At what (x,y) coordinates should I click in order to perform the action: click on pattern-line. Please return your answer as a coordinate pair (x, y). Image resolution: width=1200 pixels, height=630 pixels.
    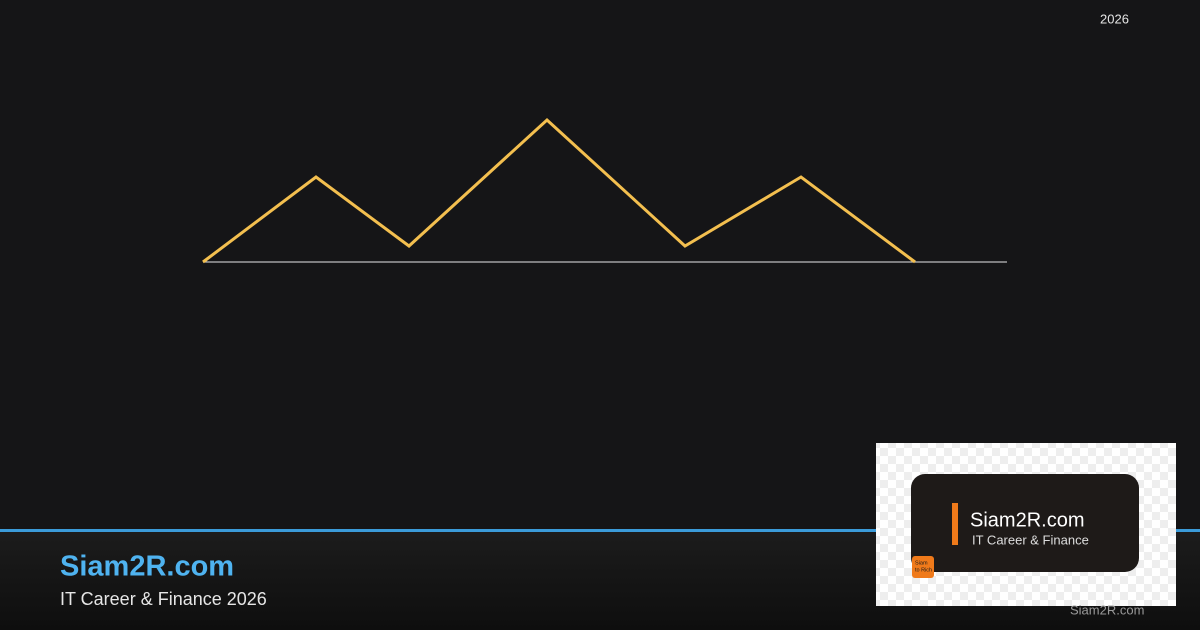
    Looking at the image, I should click on (559, 190).